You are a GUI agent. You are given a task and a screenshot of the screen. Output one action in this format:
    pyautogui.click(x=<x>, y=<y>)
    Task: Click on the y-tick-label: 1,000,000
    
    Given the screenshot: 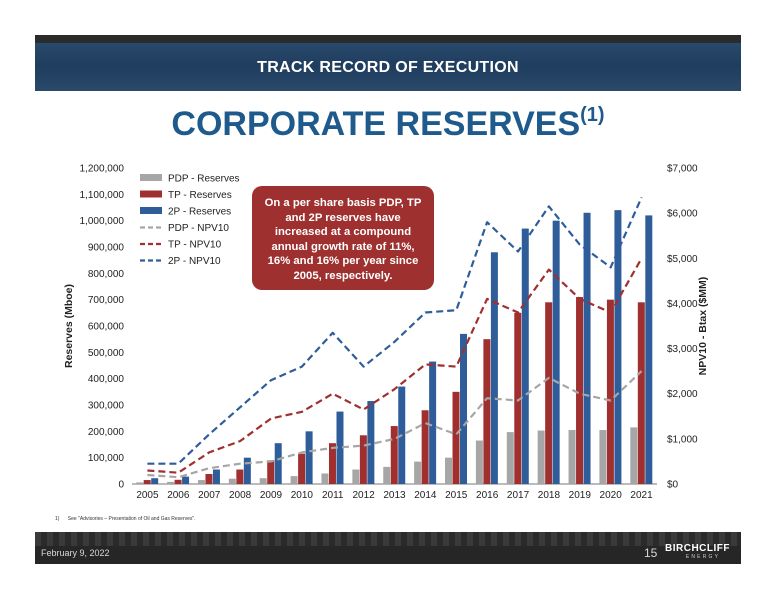 What is the action you would take?
    pyautogui.click(x=102, y=221)
    